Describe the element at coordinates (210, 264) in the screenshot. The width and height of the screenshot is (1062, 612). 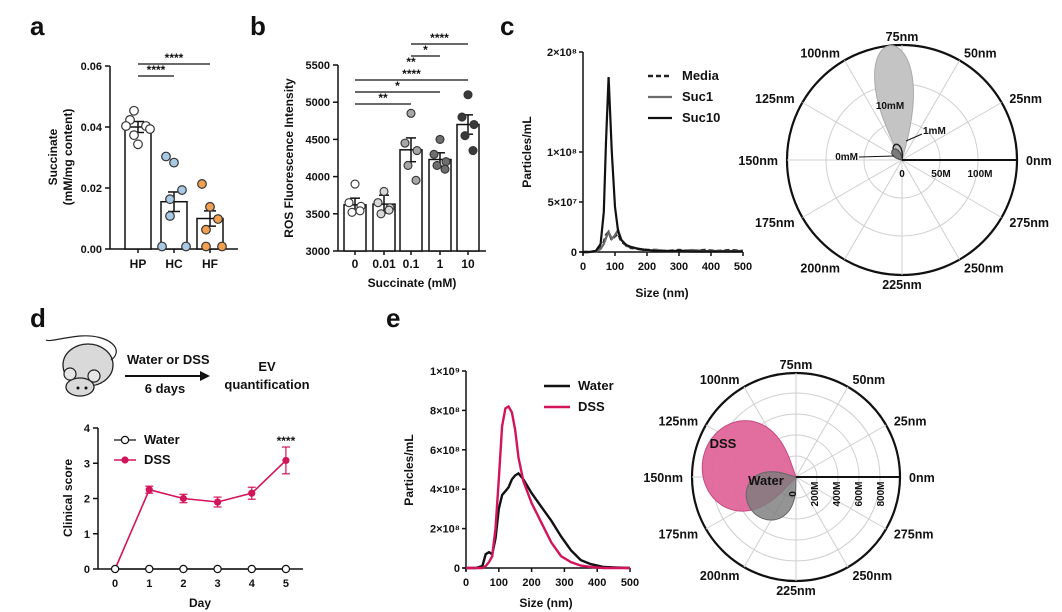
I see `x-tick-label: HF` at that location.